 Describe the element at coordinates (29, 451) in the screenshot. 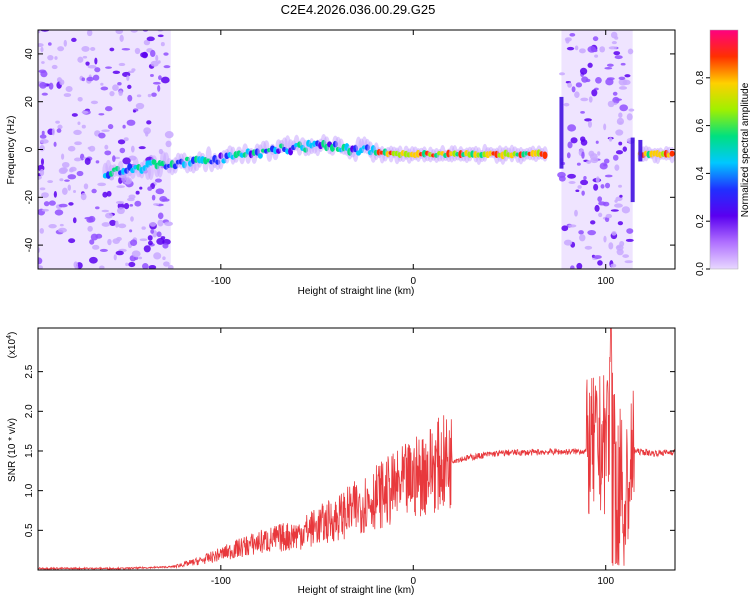

I see `y-tick-label: 1.5` at that location.